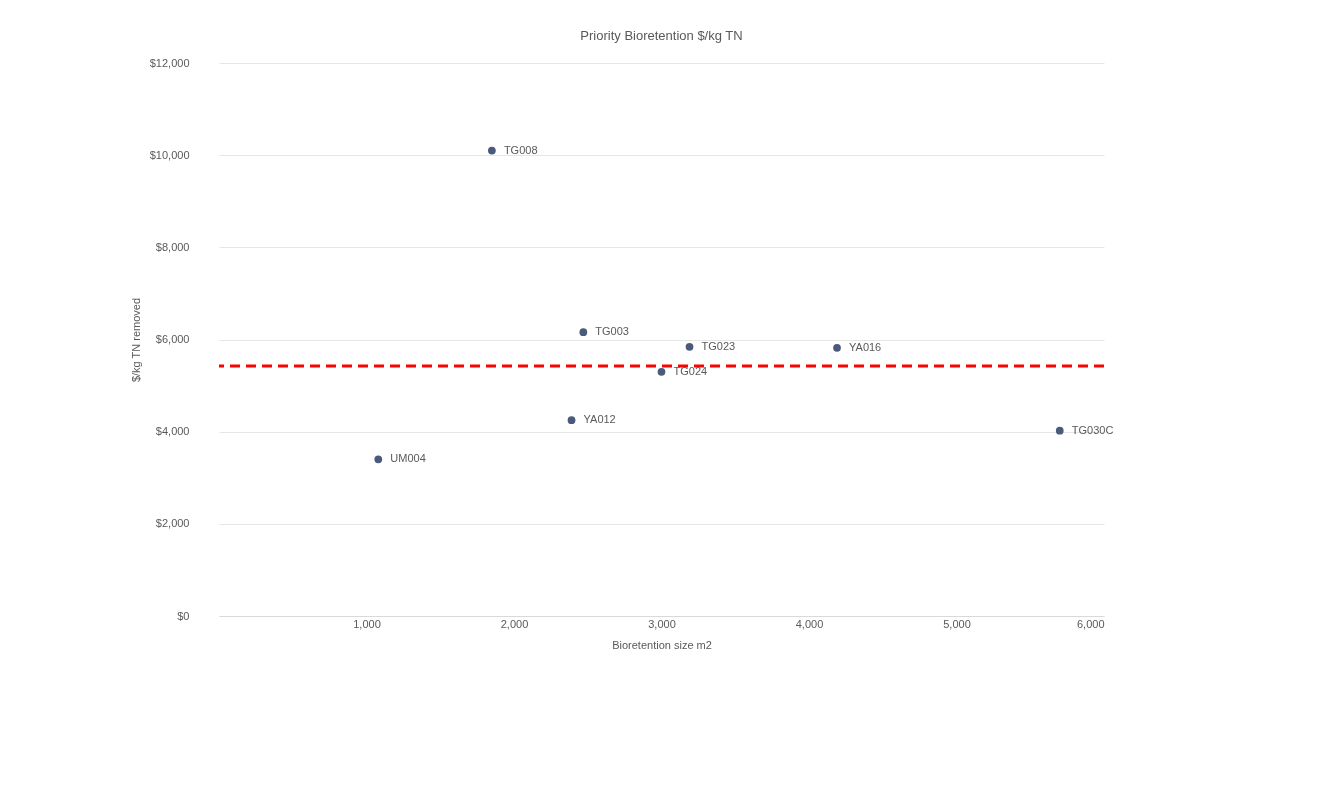 This screenshot has height=789, width=1326. I want to click on y-tick-label: $12,000, so click(169, 62).